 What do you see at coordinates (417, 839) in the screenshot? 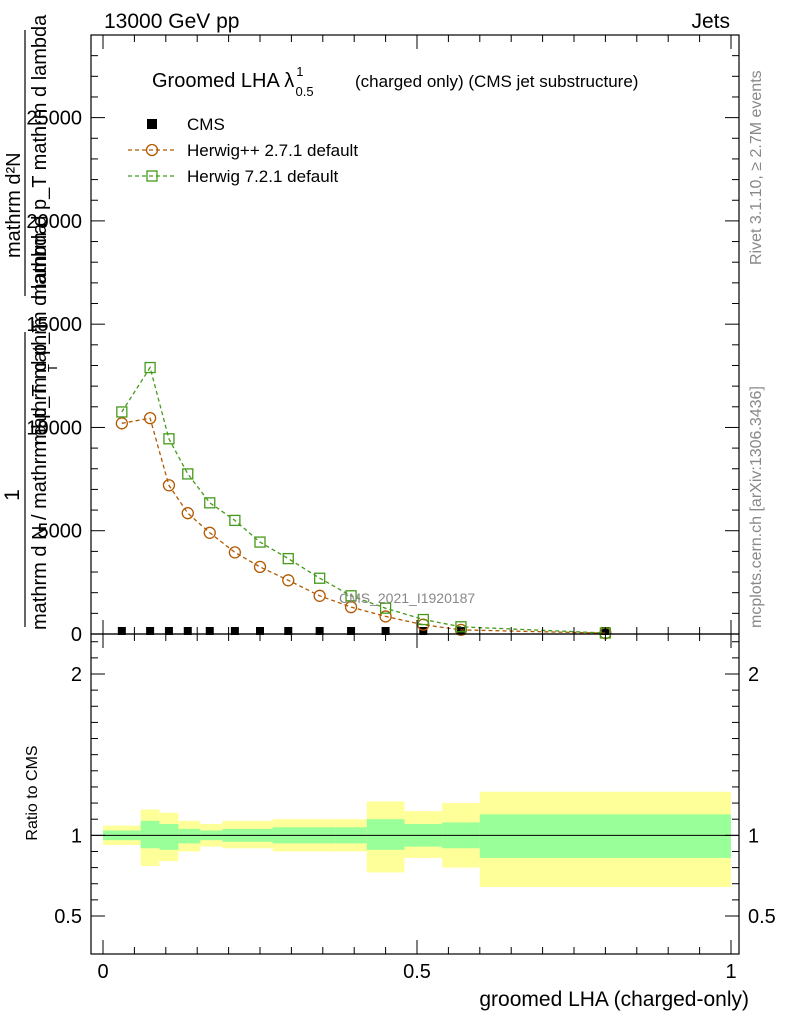
I see `ratio-bands` at bounding box center [417, 839].